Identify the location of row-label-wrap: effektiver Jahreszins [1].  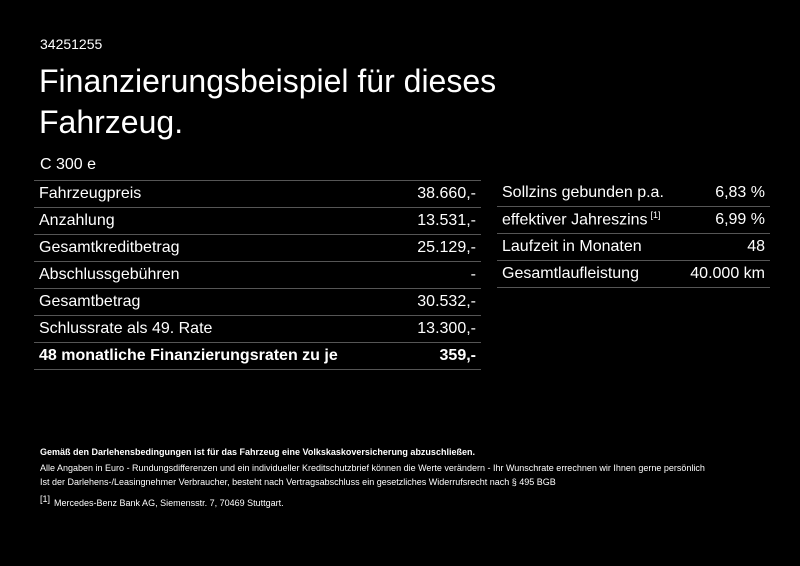
(581, 219).